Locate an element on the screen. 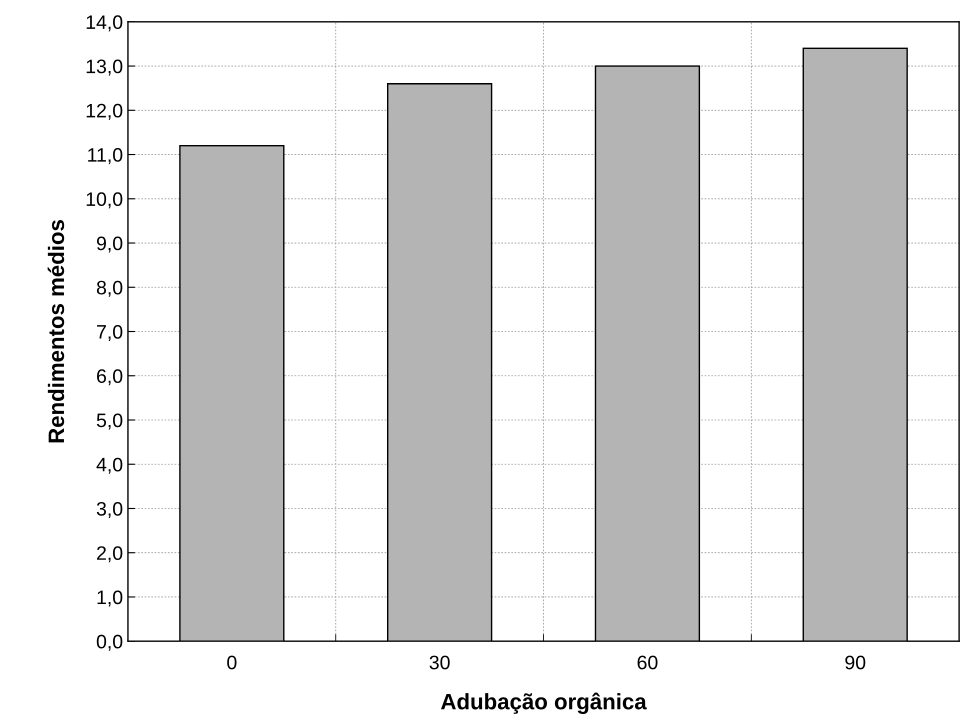 The height and width of the screenshot is (727, 962). x-tick-label: 0 is located at coordinates (231, 663).